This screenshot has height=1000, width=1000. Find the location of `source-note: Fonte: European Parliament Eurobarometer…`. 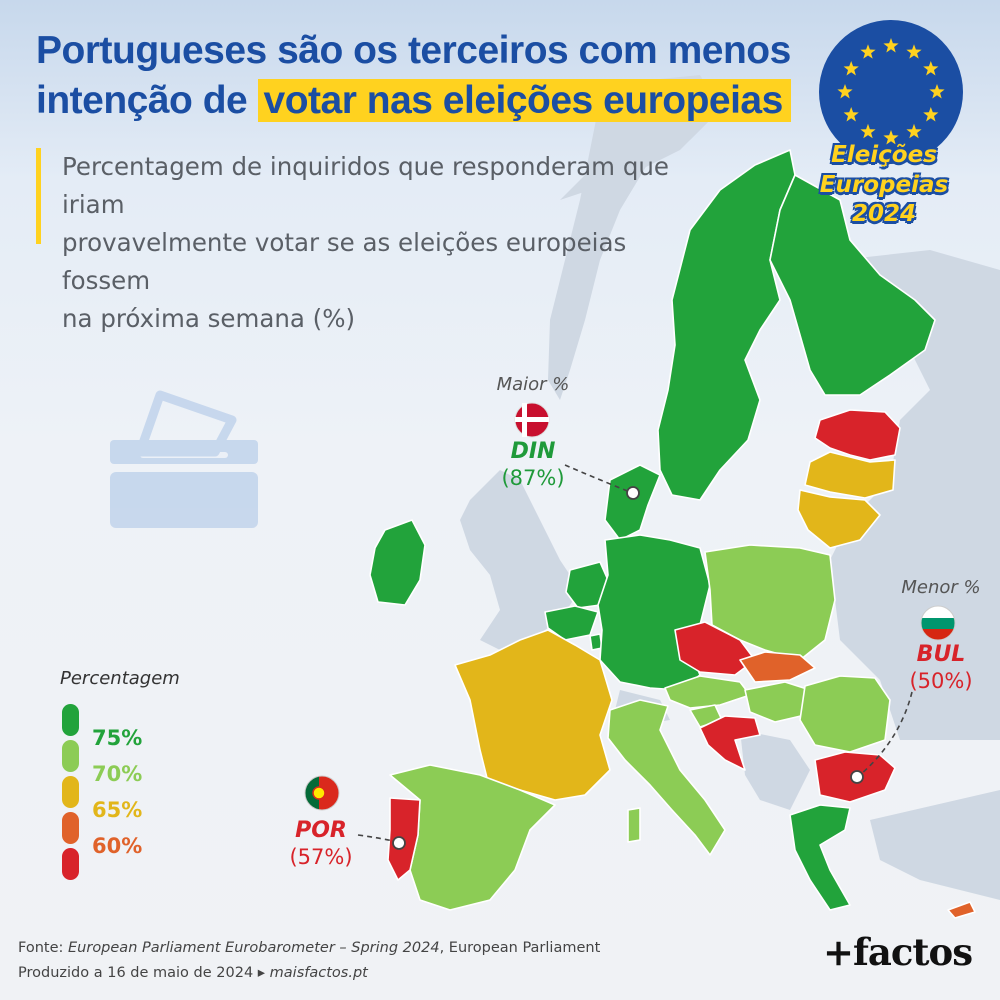

source-note: Fonte: European Parliament Eurobarometer… is located at coordinates (309, 961).